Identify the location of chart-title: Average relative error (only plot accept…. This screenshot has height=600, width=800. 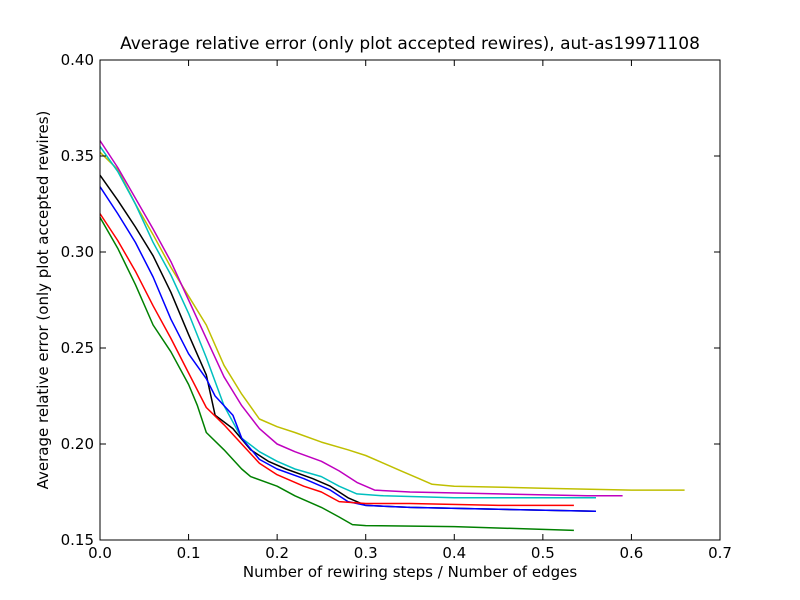
(410, 44).